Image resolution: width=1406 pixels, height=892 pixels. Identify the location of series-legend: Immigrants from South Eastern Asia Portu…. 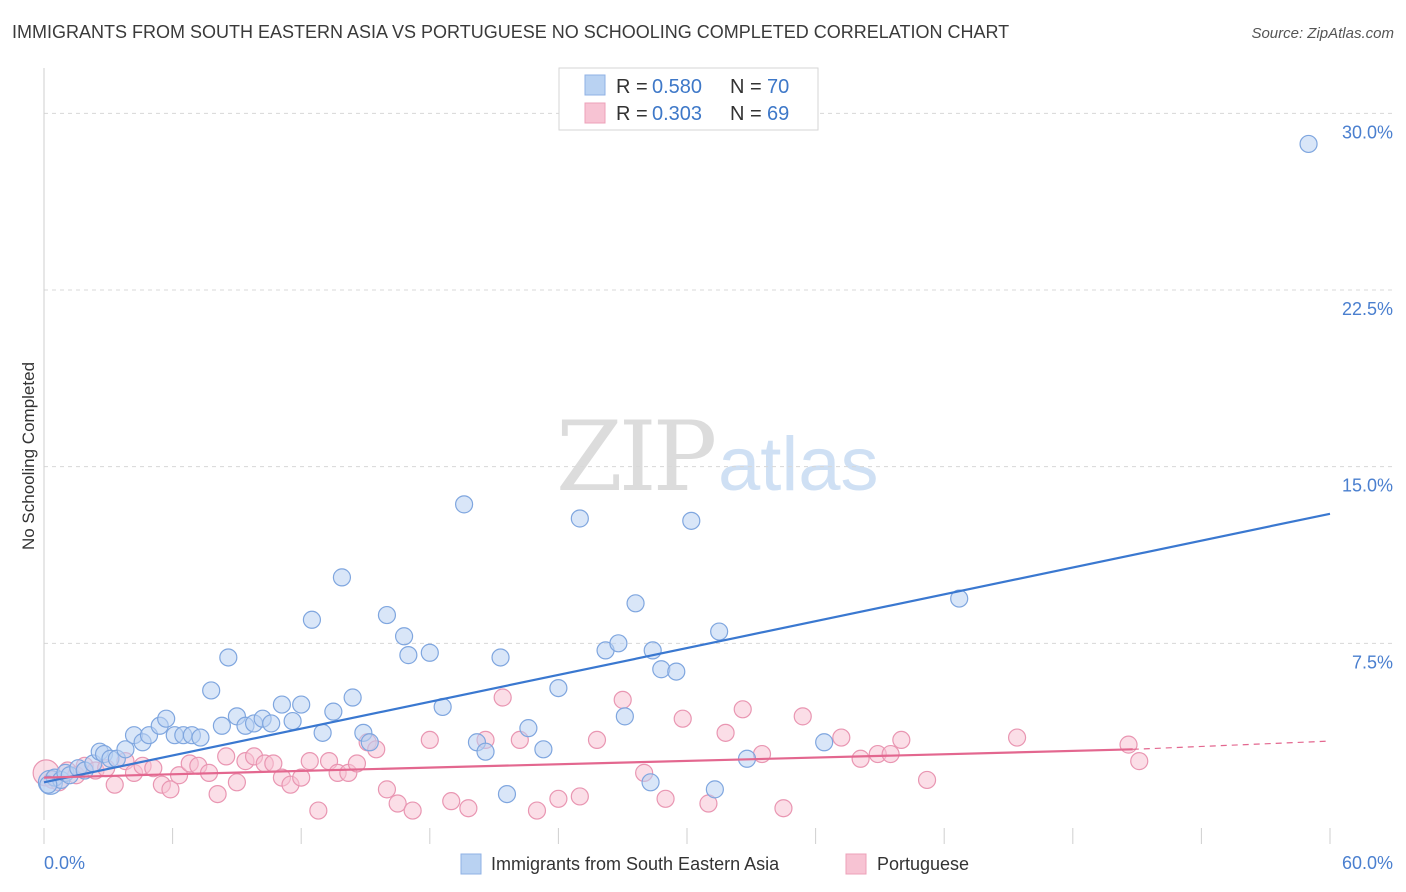
(714, 864).